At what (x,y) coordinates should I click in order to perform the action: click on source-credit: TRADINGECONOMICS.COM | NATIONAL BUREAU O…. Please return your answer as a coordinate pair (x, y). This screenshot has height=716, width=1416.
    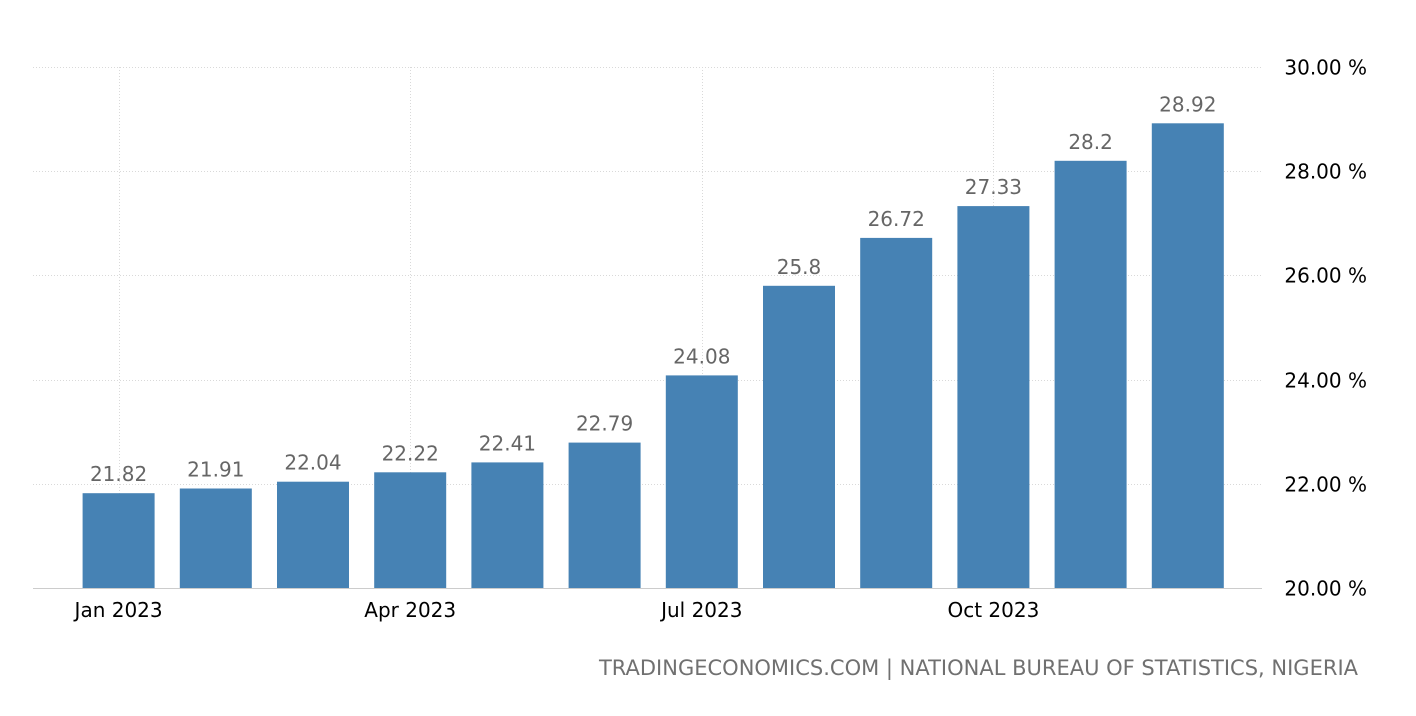
    Looking at the image, I should click on (978, 668).